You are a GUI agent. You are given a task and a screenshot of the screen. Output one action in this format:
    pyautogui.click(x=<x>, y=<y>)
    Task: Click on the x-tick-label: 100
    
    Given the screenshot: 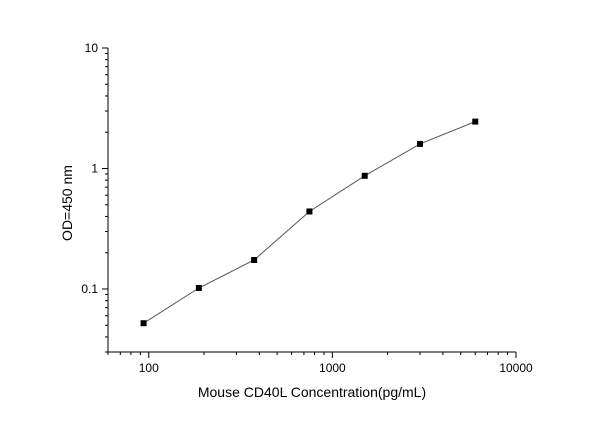 What is the action you would take?
    pyautogui.click(x=149, y=368)
    